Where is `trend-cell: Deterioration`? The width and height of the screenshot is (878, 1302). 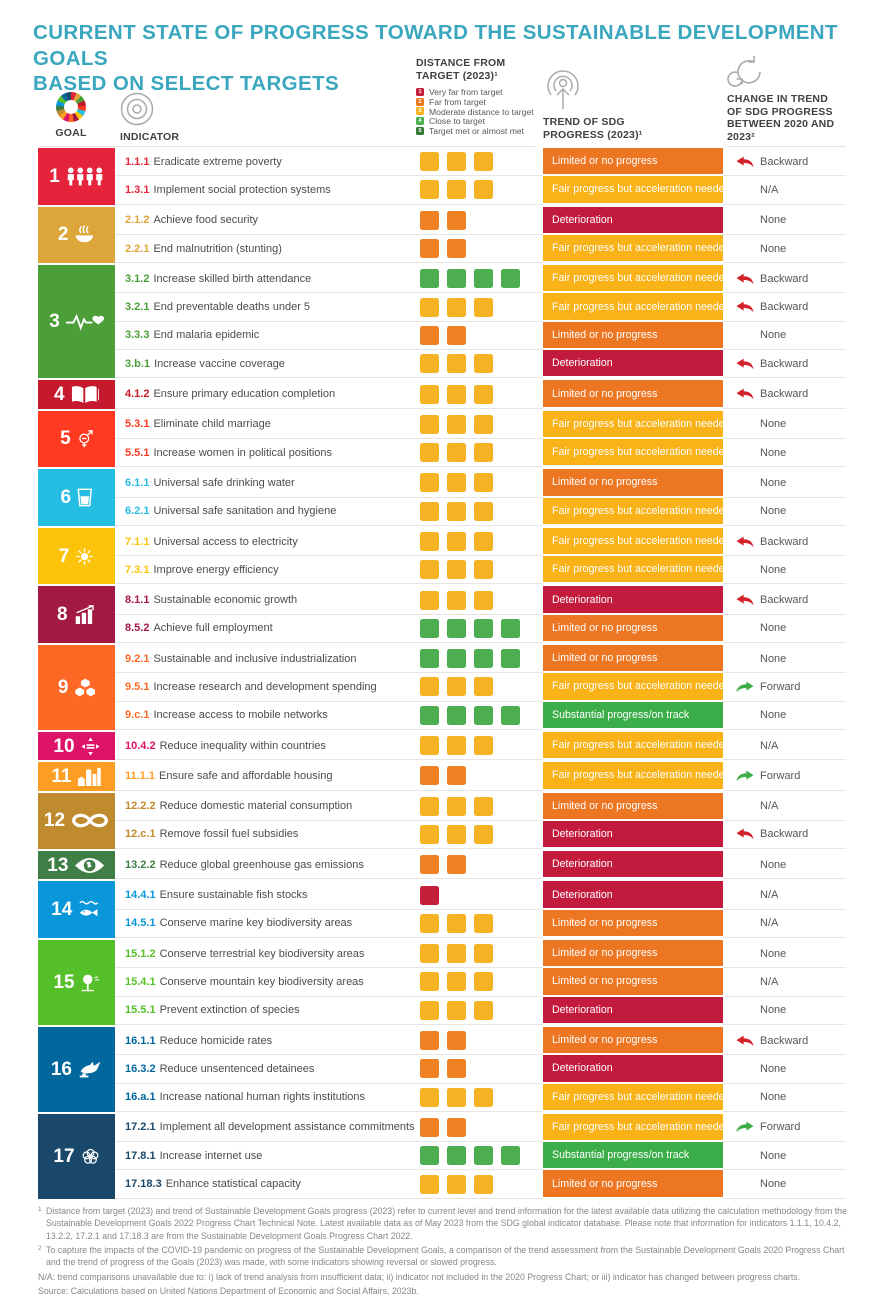
trend-cell: Deterioration is located at coordinates (633, 895).